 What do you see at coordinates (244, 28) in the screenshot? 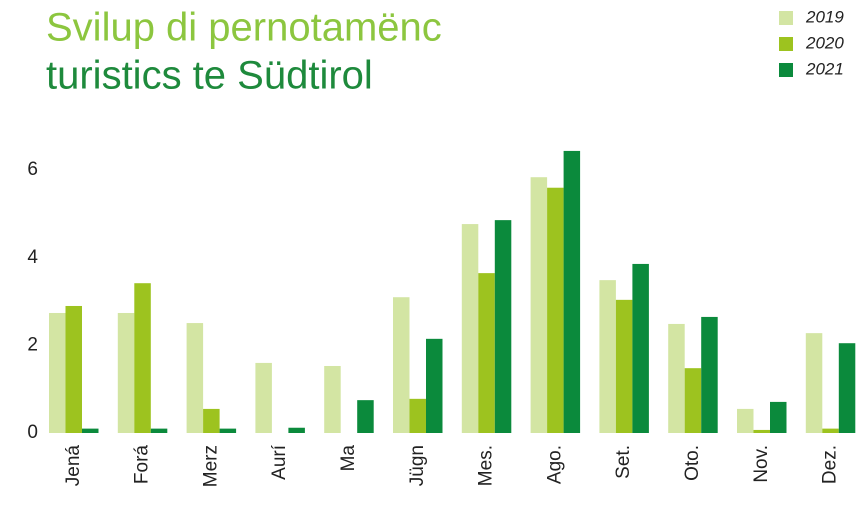
I see `chart-title: Svilup di pernotamënc` at bounding box center [244, 28].